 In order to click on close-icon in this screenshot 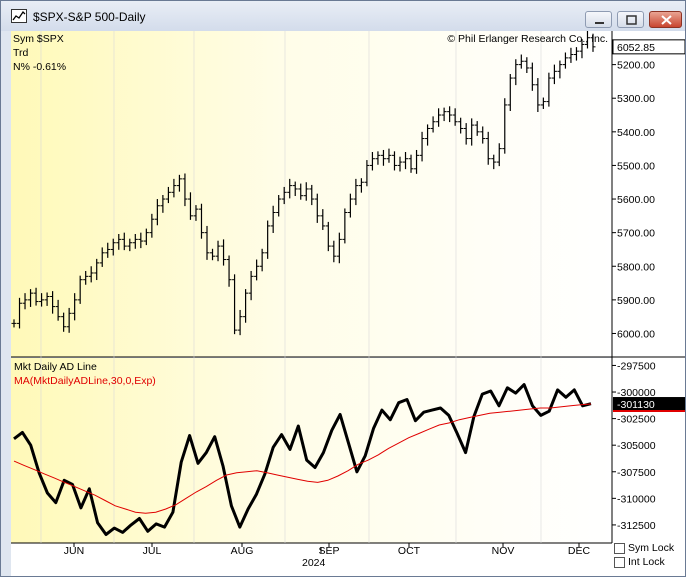, I will do `click(666, 20)`.